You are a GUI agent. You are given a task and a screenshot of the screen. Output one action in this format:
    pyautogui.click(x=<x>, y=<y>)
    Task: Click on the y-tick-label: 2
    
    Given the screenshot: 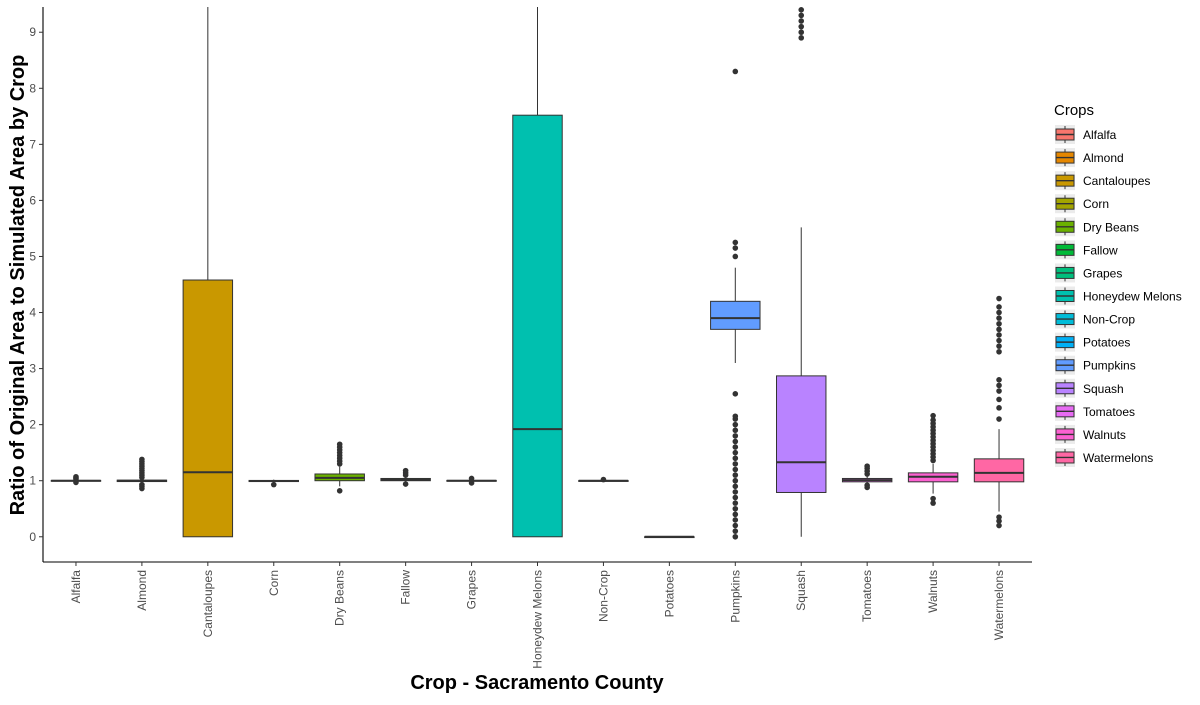 What is the action you would take?
    pyautogui.click(x=32, y=425)
    